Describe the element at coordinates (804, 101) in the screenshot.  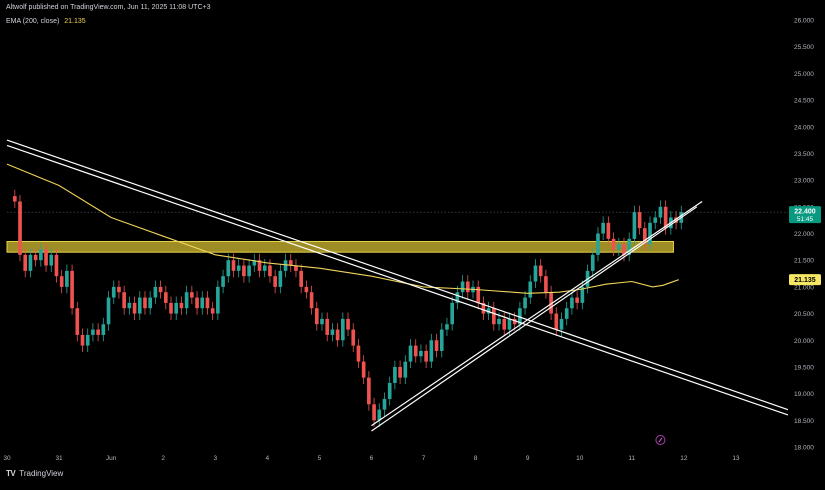
I see `y-tick-label: 24.500` at that location.